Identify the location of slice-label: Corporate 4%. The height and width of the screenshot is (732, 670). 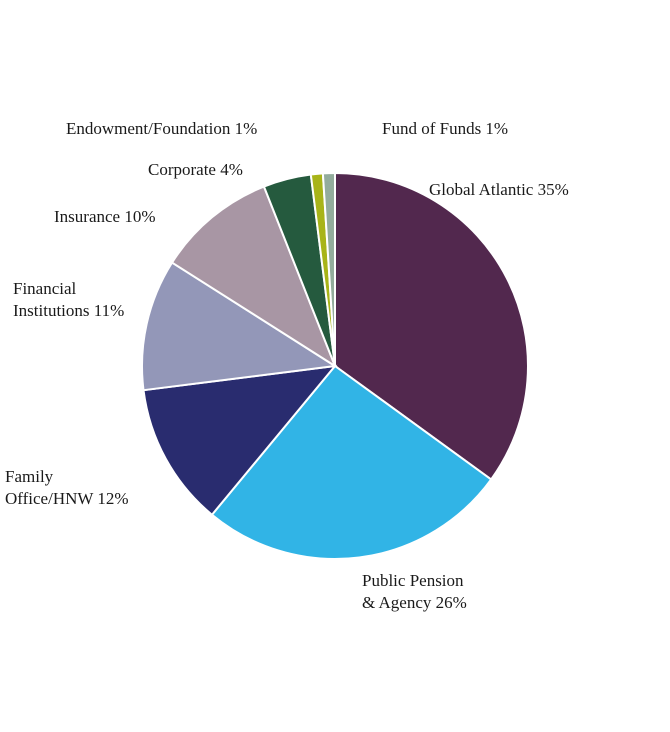
(195, 169).